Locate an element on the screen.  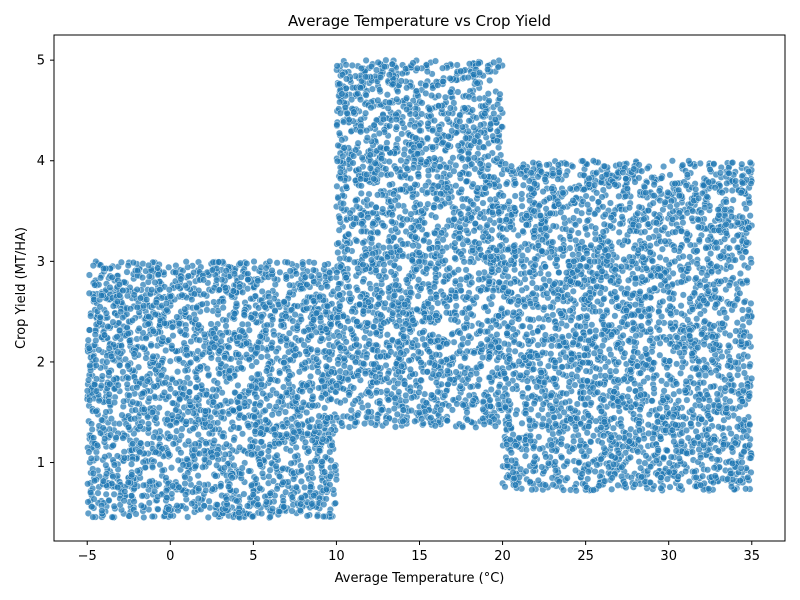
scatter-point-2010 is located at coordinates (188, 412).